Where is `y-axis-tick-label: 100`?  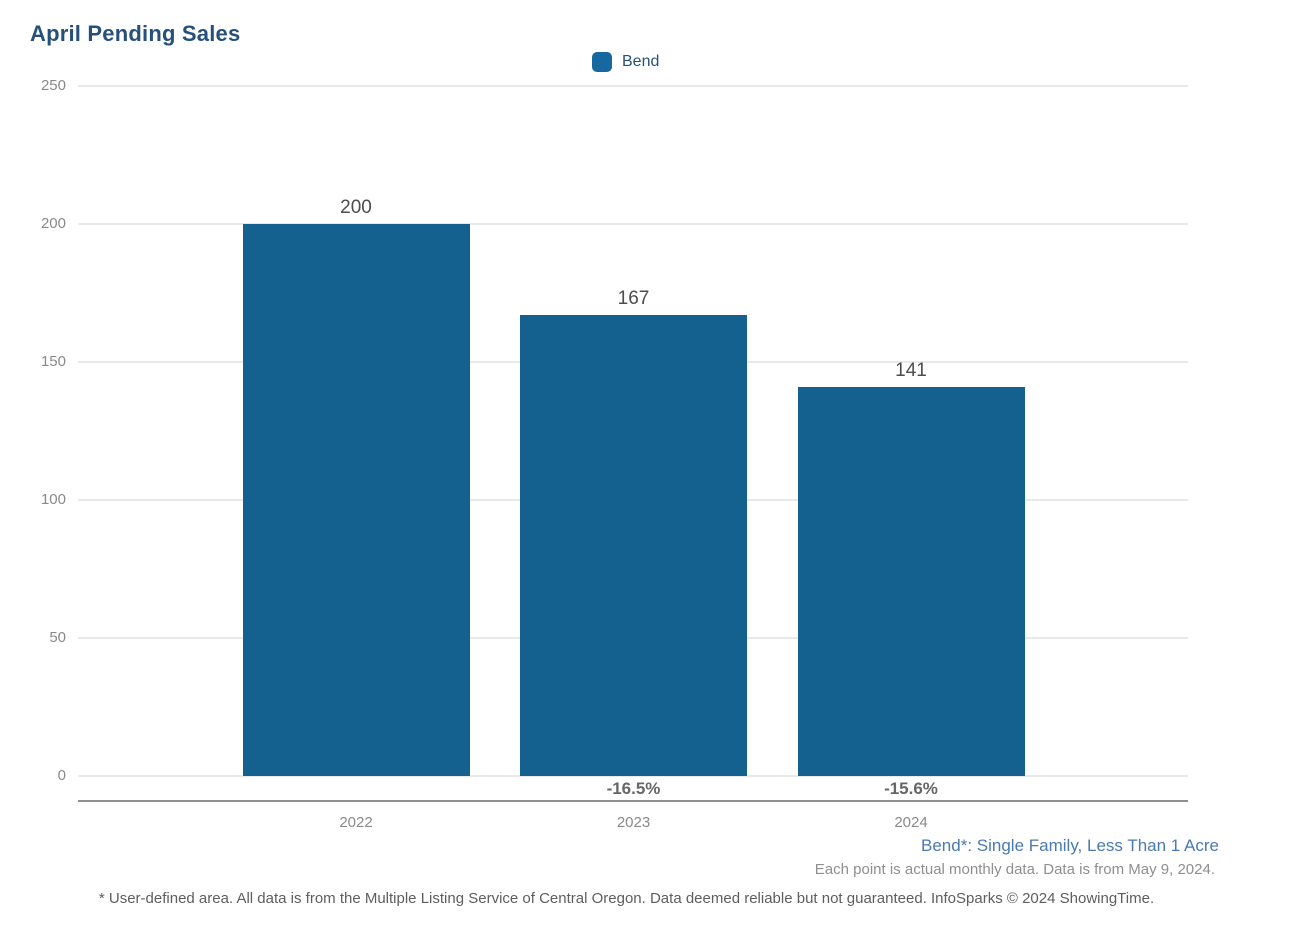 y-axis-tick-label: 100 is located at coordinates (53, 499).